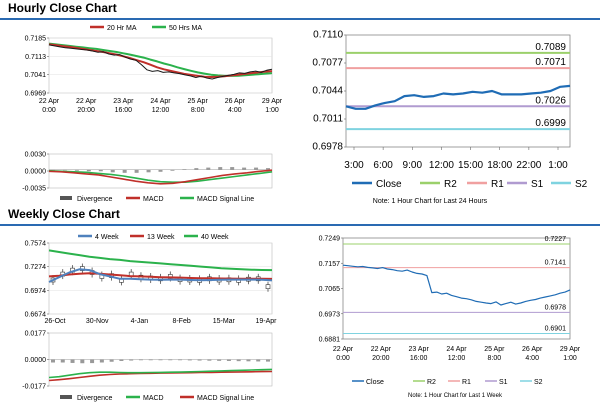  I want to click on hourly-main-xtick-line: 16:00, so click(124, 110).